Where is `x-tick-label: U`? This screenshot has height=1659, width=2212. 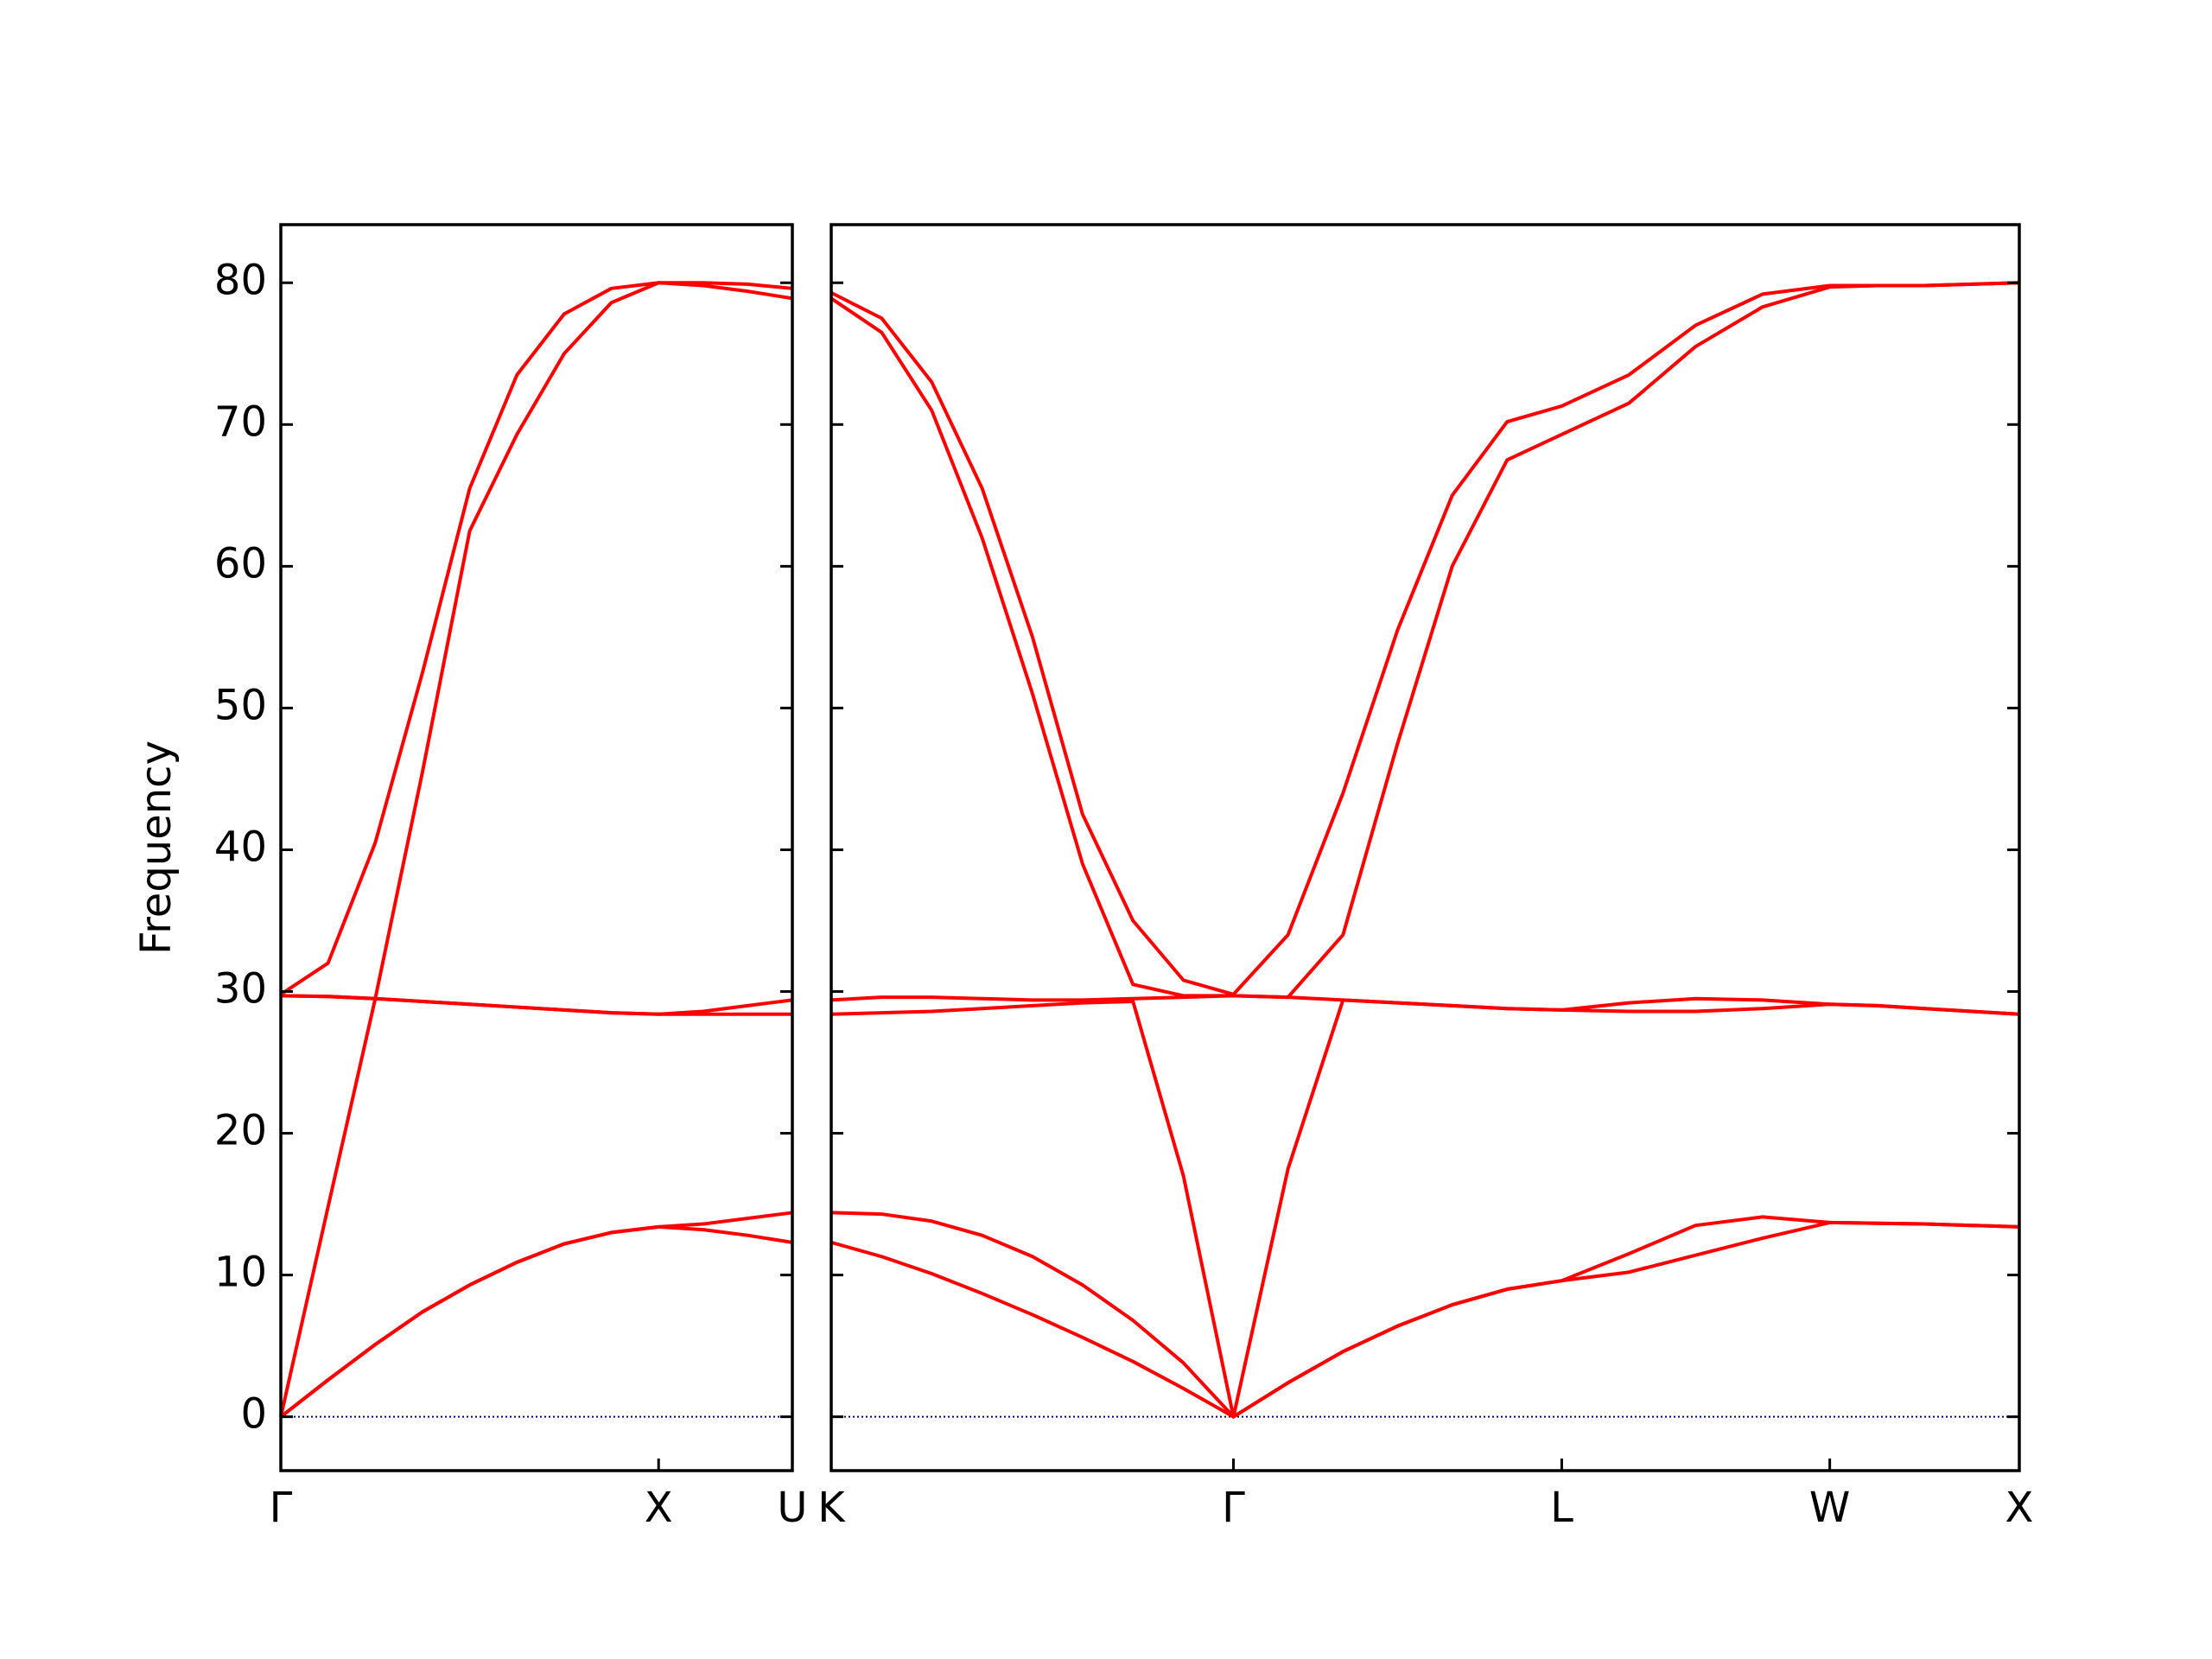 x-tick-label: U is located at coordinates (792, 1508).